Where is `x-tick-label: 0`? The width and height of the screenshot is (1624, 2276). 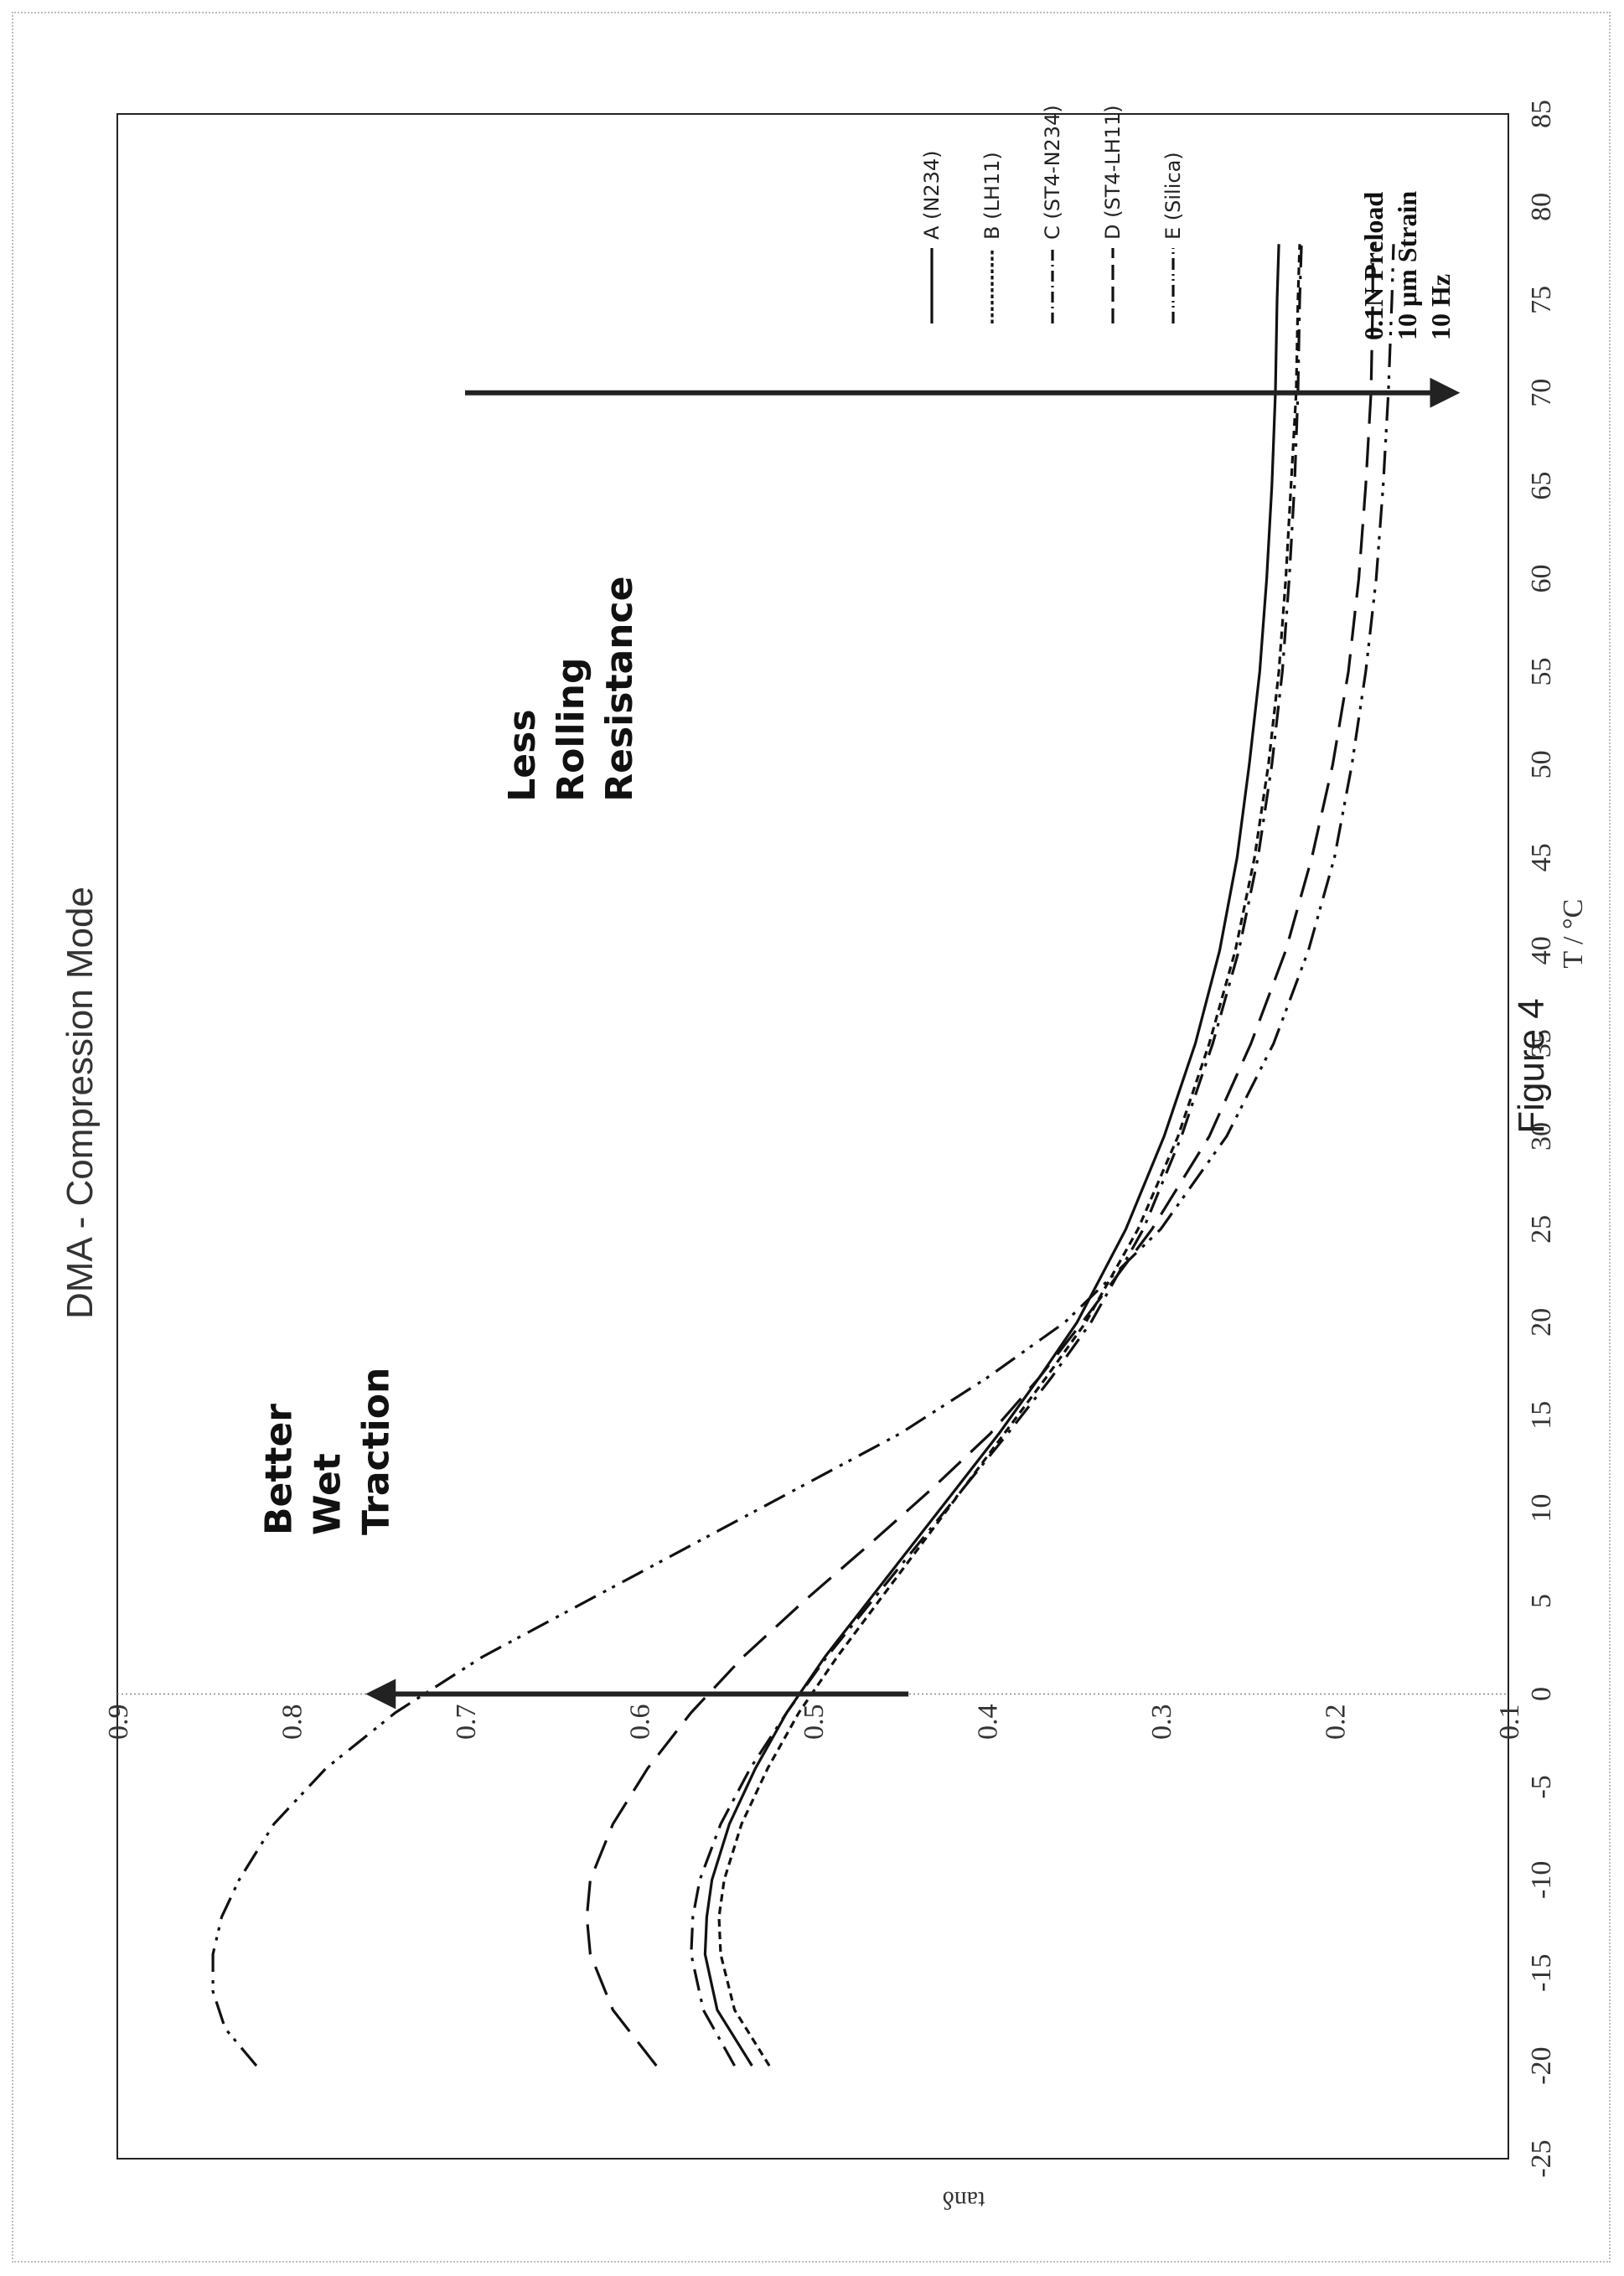 x-tick-label: 0 is located at coordinates (1541, 1694).